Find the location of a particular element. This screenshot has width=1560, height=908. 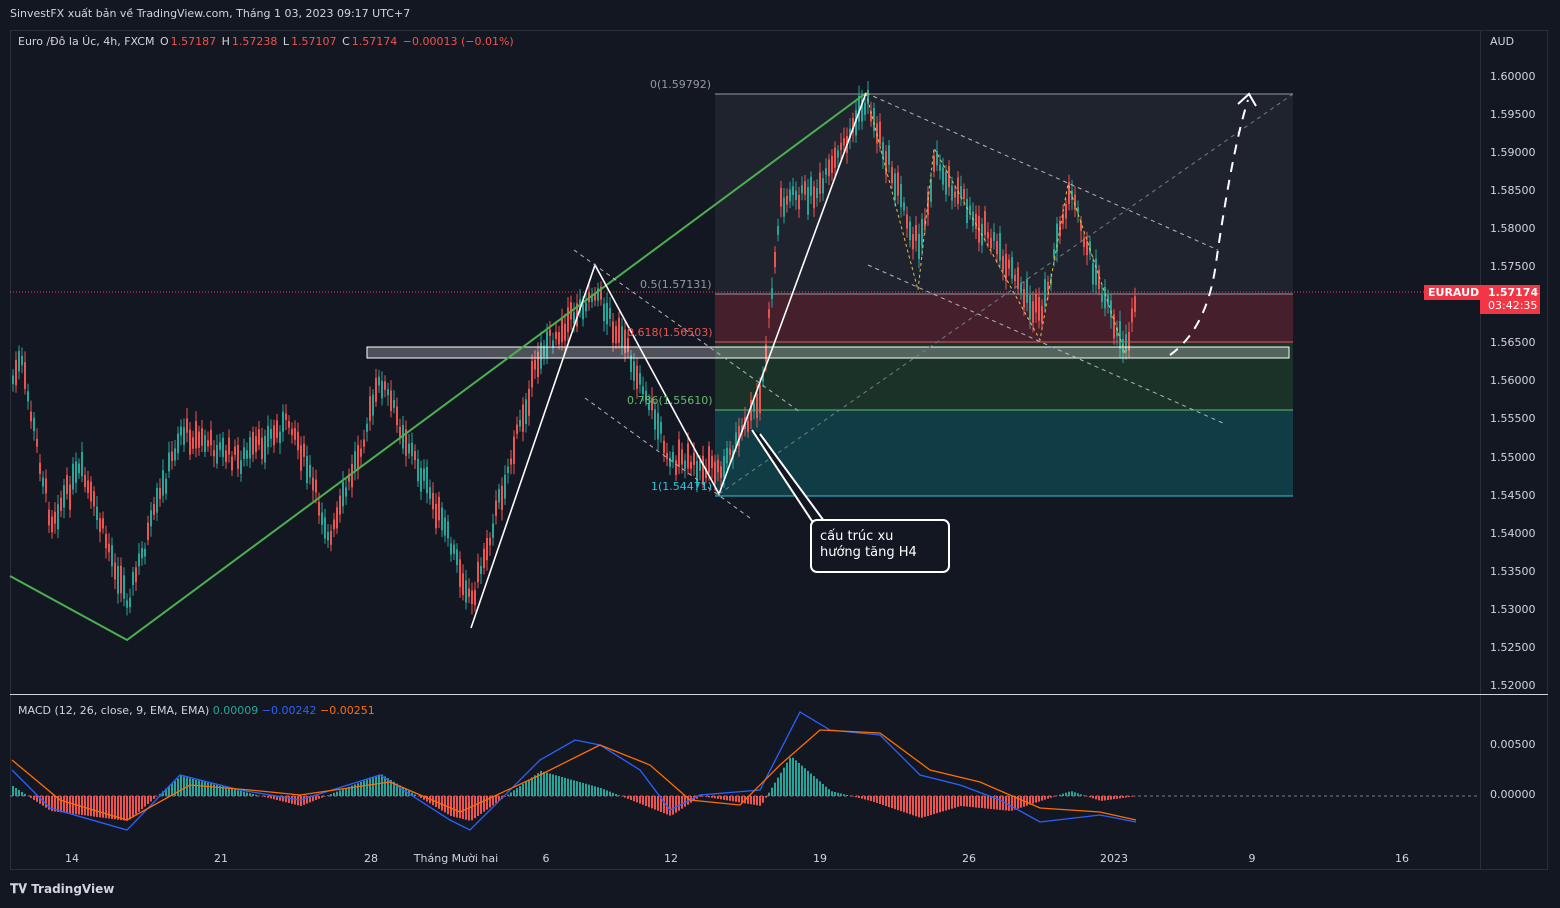

pane-separator is located at coordinates (779, 694).